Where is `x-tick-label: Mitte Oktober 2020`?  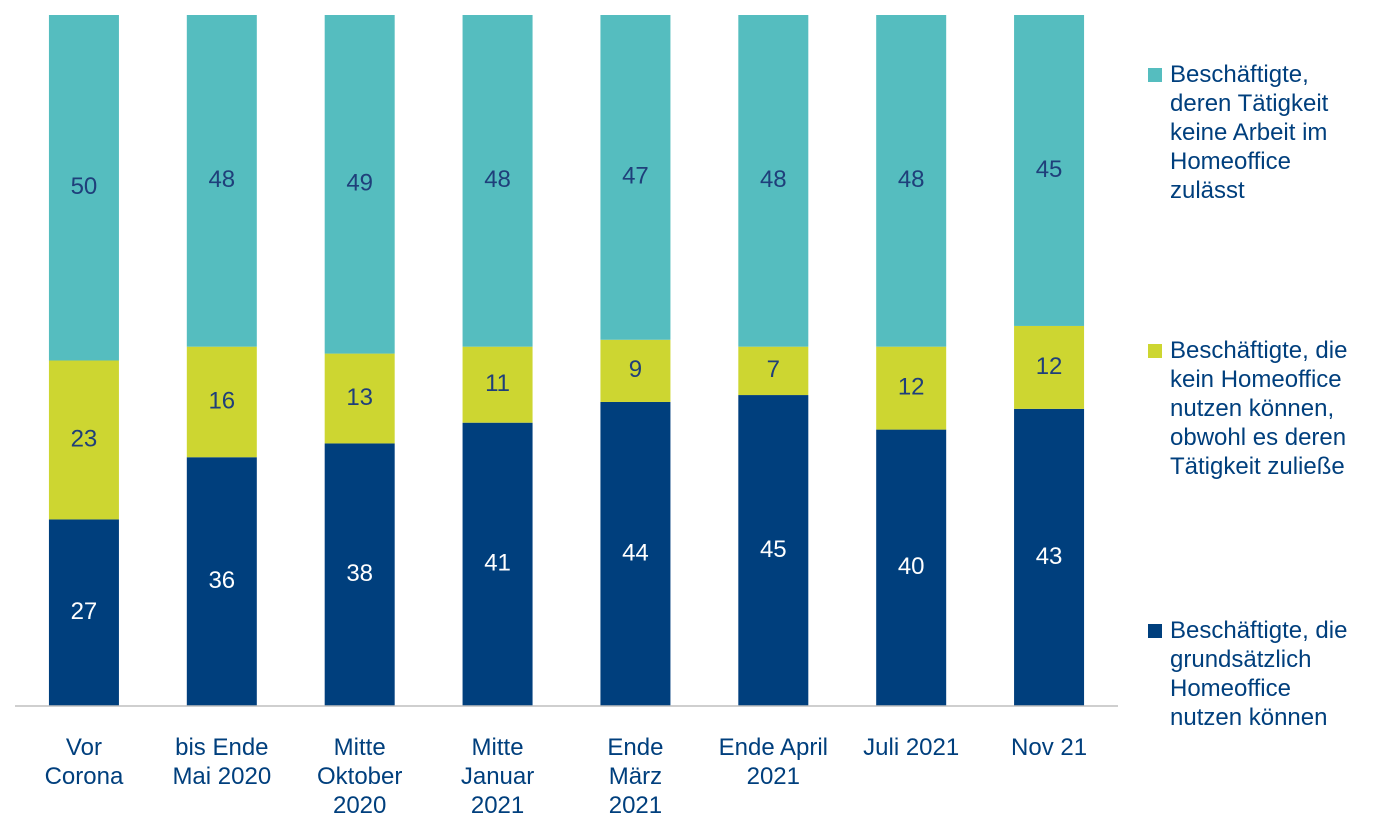 x-tick-label: Mitte Oktober 2020 is located at coordinates (360, 776).